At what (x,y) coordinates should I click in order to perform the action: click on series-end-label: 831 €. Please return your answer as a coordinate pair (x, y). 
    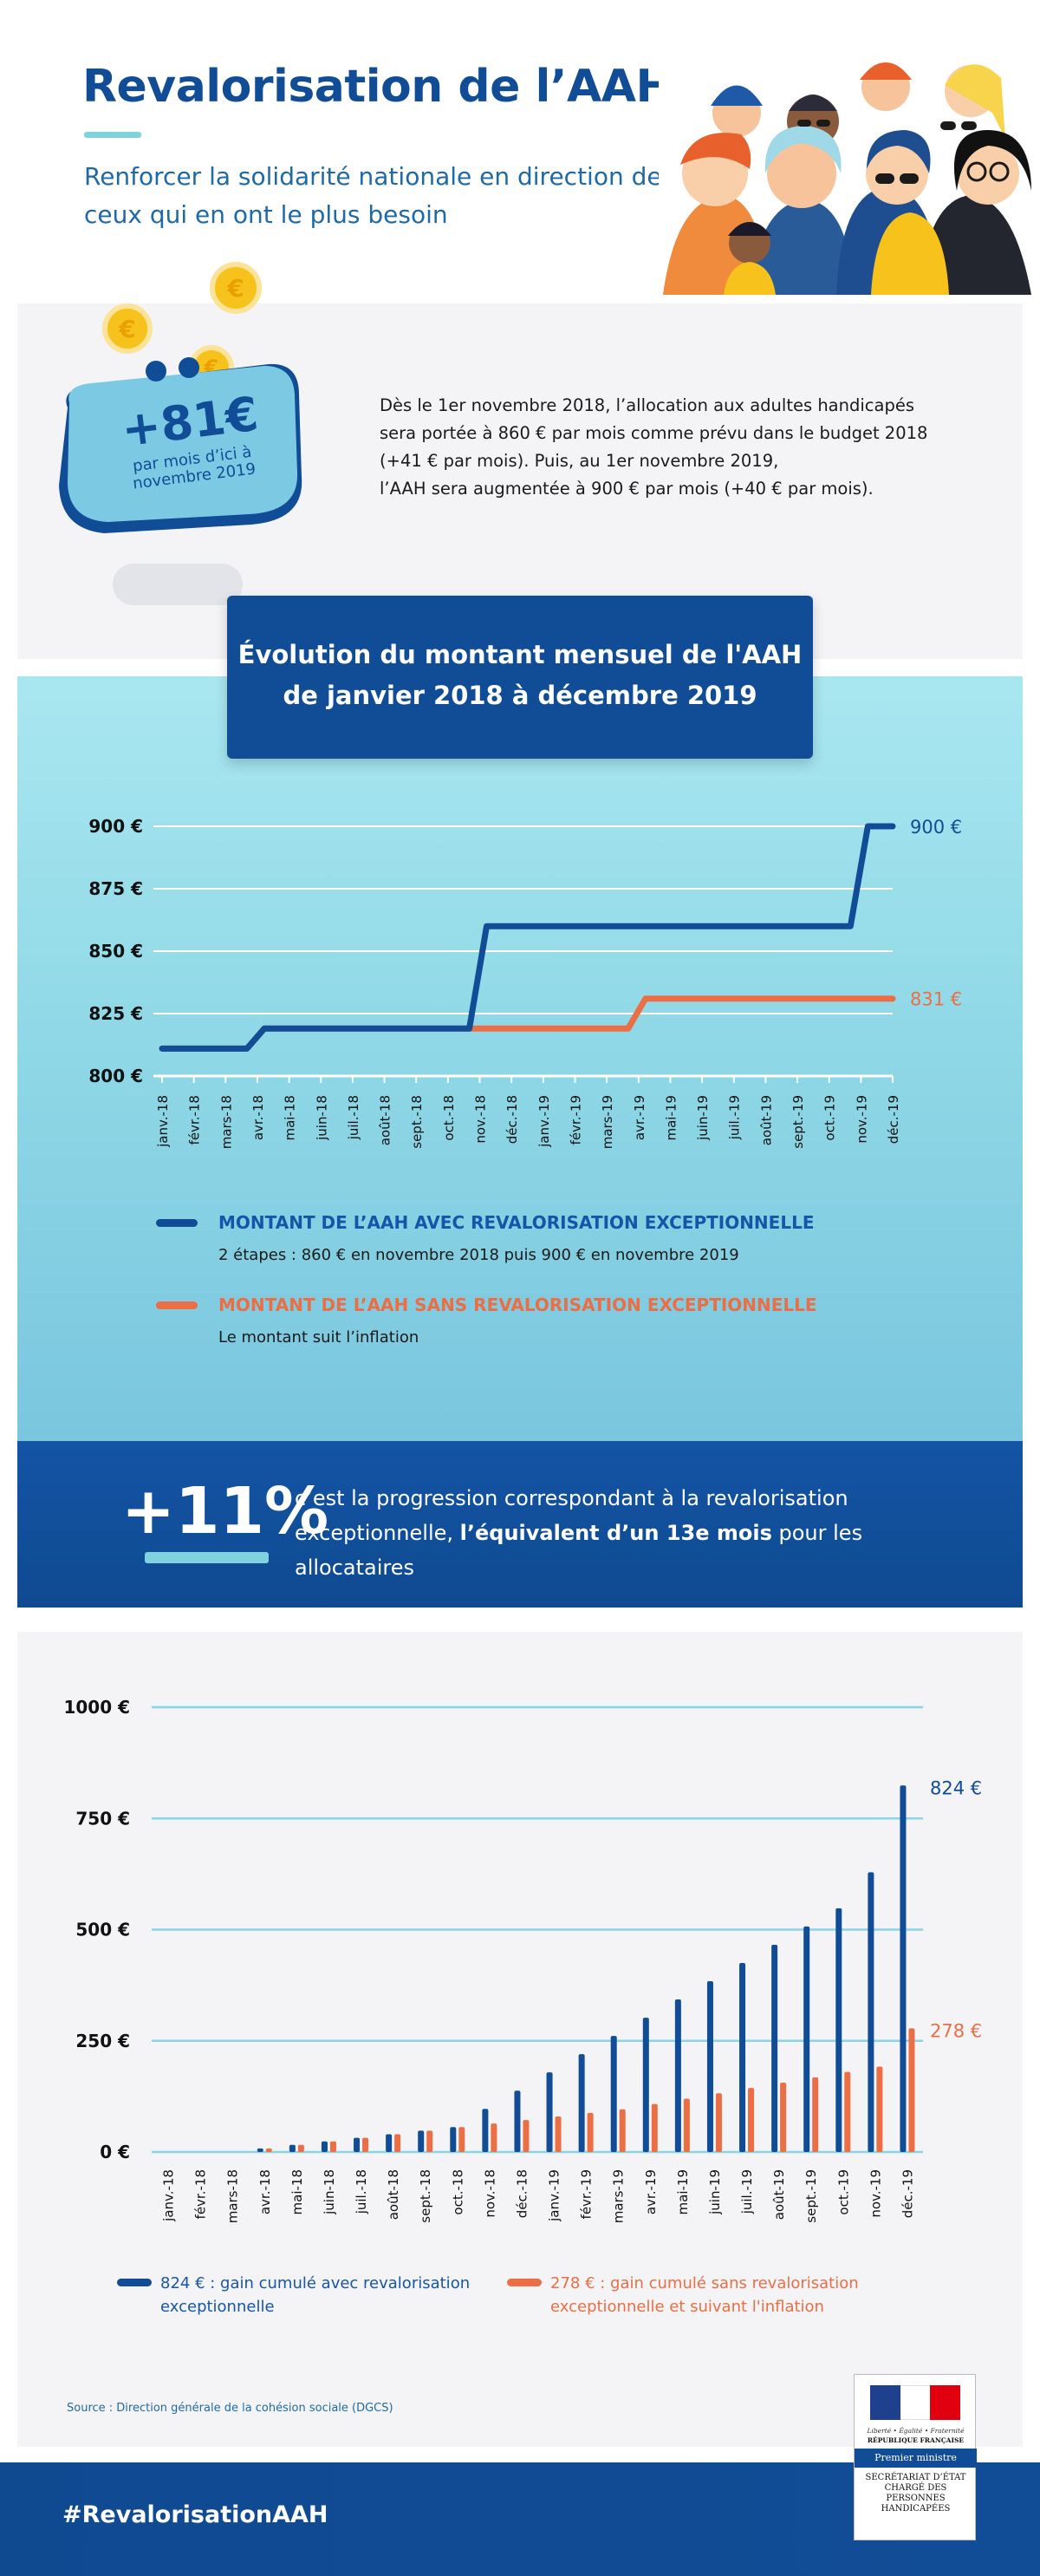
    Looking at the image, I should click on (936, 1000).